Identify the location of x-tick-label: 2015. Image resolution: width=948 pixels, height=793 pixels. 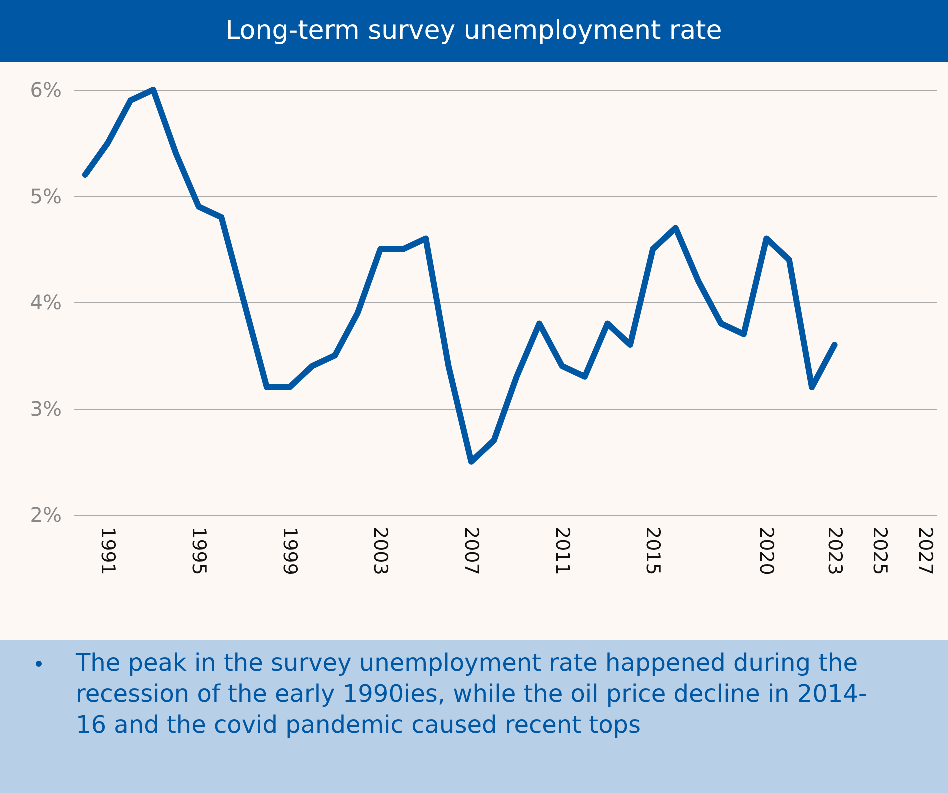
(653, 551).